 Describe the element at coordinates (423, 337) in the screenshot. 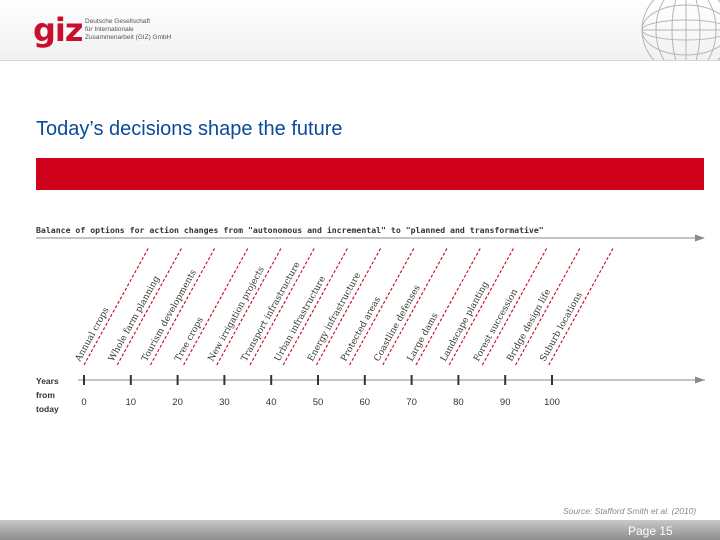

I see `option-label: Large dams` at that location.